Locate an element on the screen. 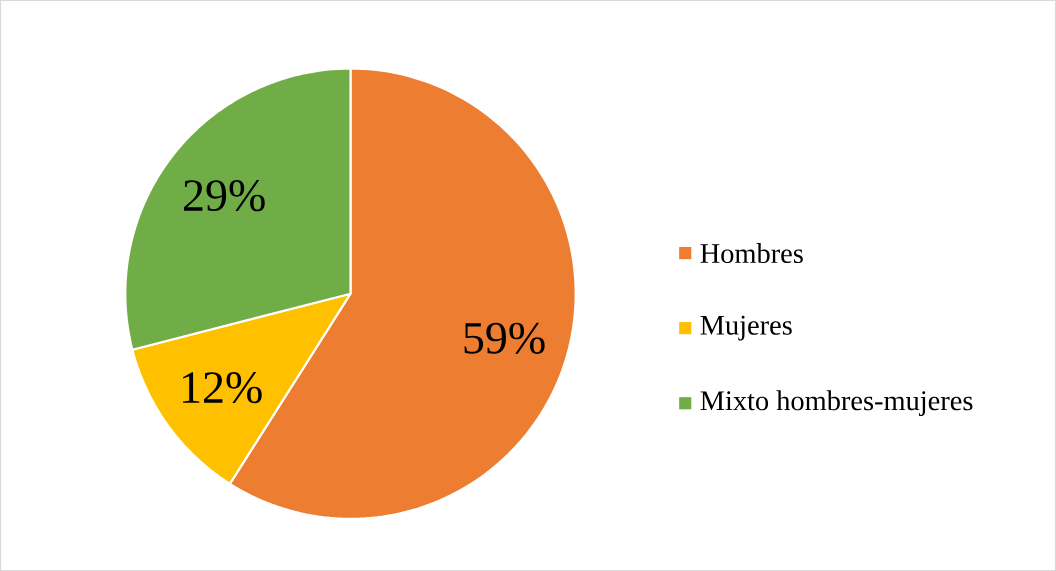  data-label: 59% is located at coordinates (504, 338).